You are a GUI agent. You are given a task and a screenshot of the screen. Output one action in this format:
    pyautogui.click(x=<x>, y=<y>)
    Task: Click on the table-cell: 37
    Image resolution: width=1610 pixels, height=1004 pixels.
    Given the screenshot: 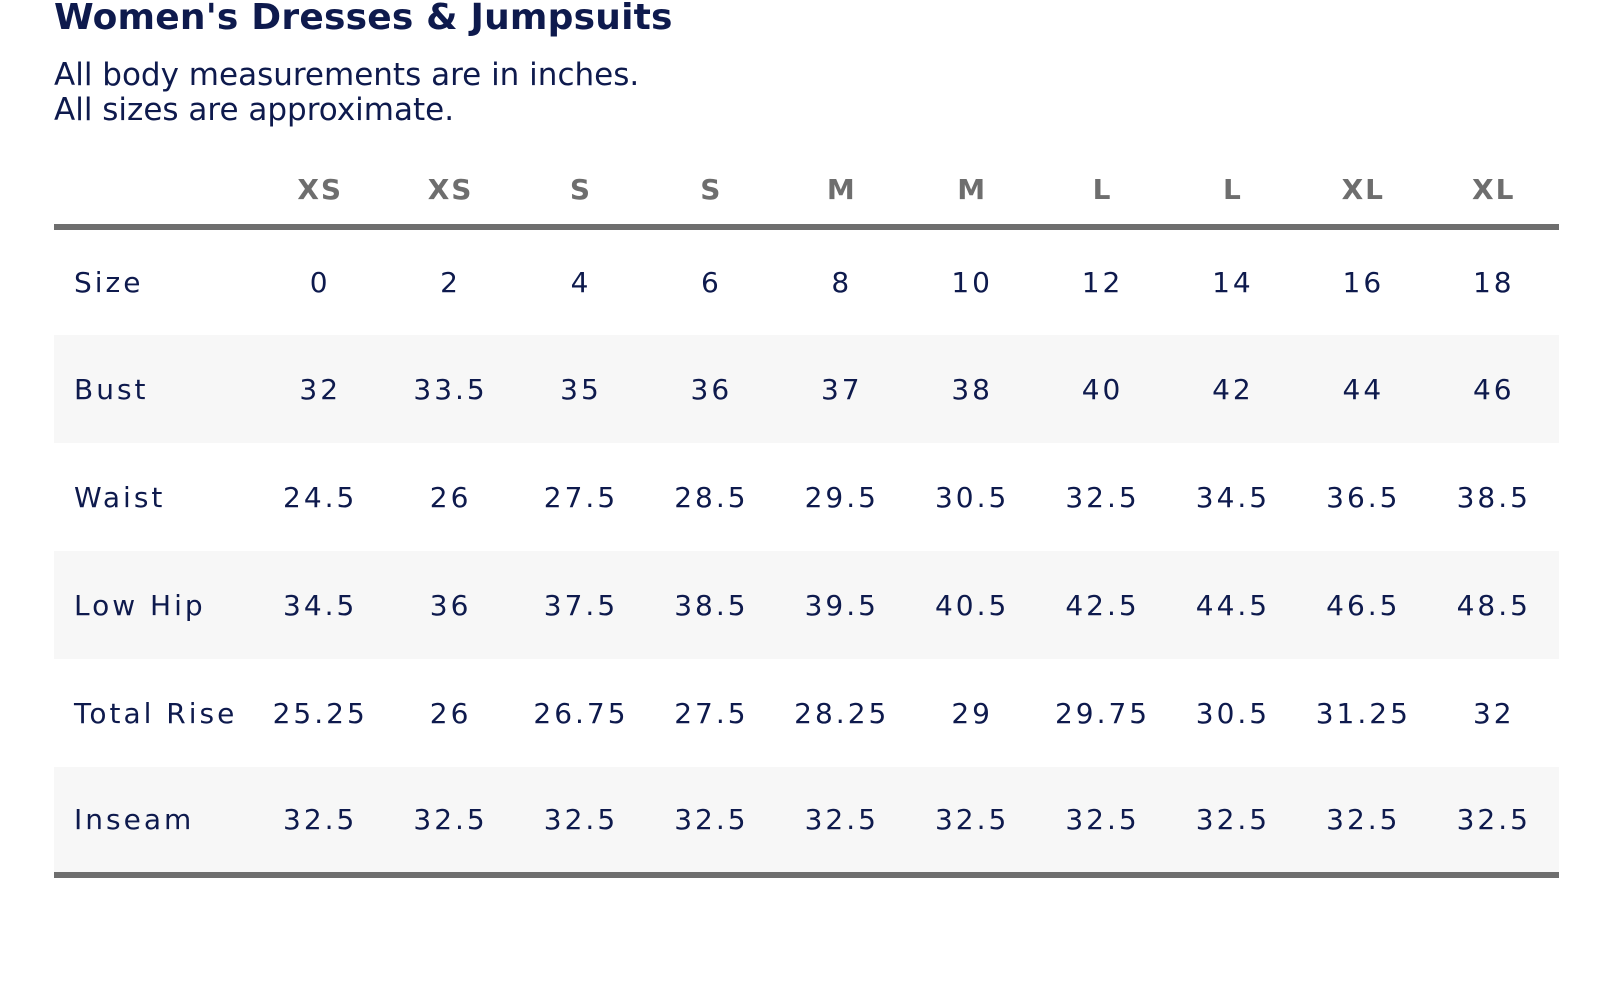 What is the action you would take?
    pyautogui.click(x=841, y=389)
    